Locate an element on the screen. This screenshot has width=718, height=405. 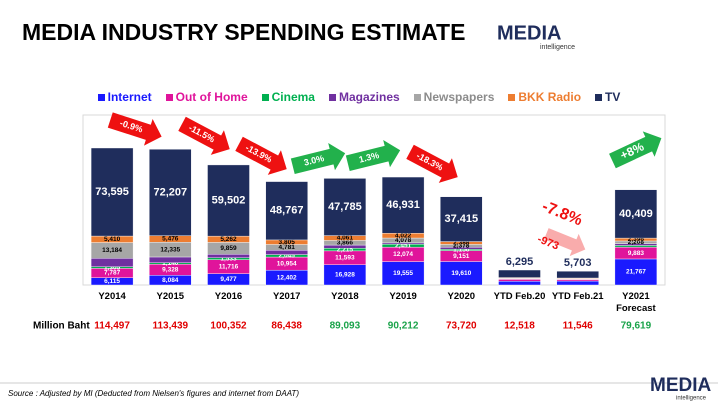
legend-item: Internet is located at coordinates (124, 97).